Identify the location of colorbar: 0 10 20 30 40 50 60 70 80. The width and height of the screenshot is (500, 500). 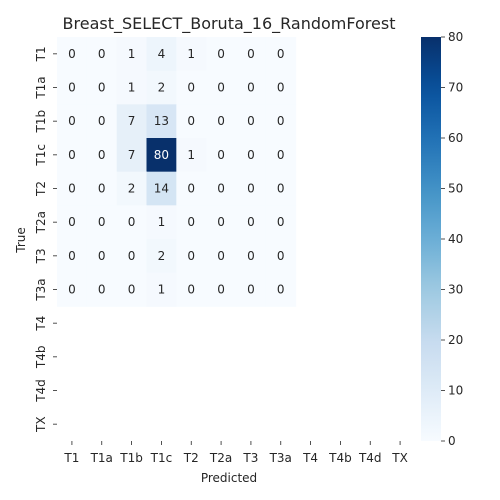
(442, 239).